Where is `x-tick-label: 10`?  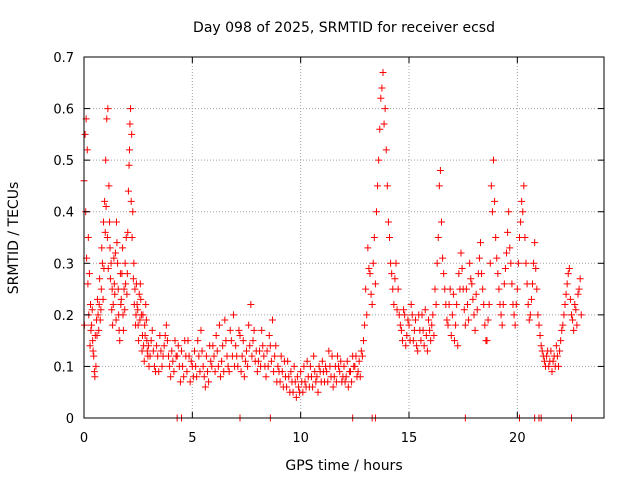
x-tick-label: 10 is located at coordinates (300, 438).